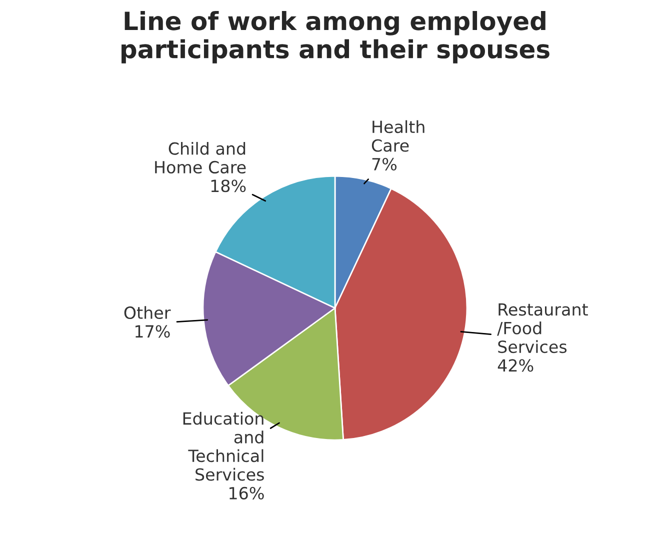  I want to click on data-label: 16%, so click(247, 493).